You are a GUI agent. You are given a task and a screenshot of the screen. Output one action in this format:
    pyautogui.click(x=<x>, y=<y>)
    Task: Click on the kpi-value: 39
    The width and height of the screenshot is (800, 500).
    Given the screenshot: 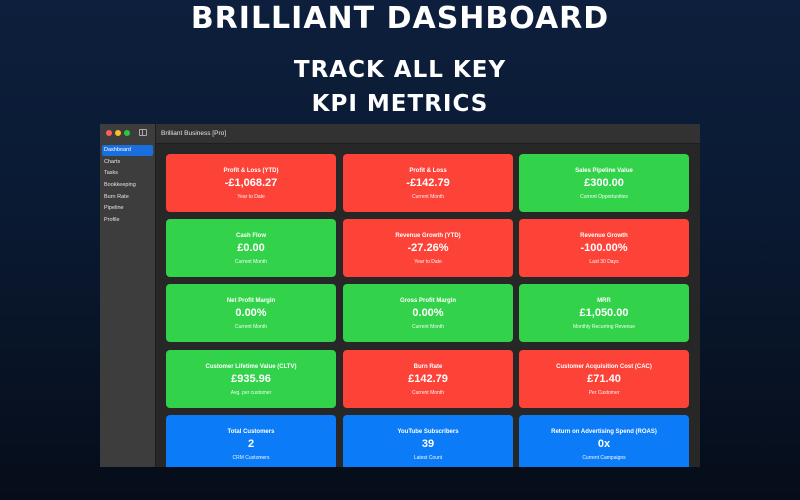 What is the action you would take?
    pyautogui.click(x=428, y=444)
    